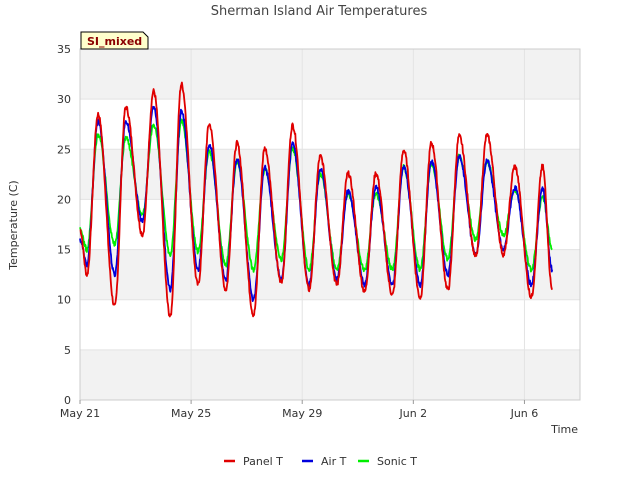  What do you see at coordinates (191, 413) in the screenshot?
I see `x-tick-label: May 25` at bounding box center [191, 413].